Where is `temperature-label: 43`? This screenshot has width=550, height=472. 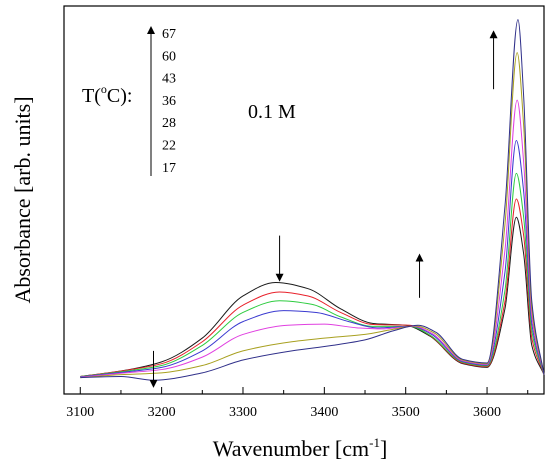
temperature-label: 43 is located at coordinates (169, 79).